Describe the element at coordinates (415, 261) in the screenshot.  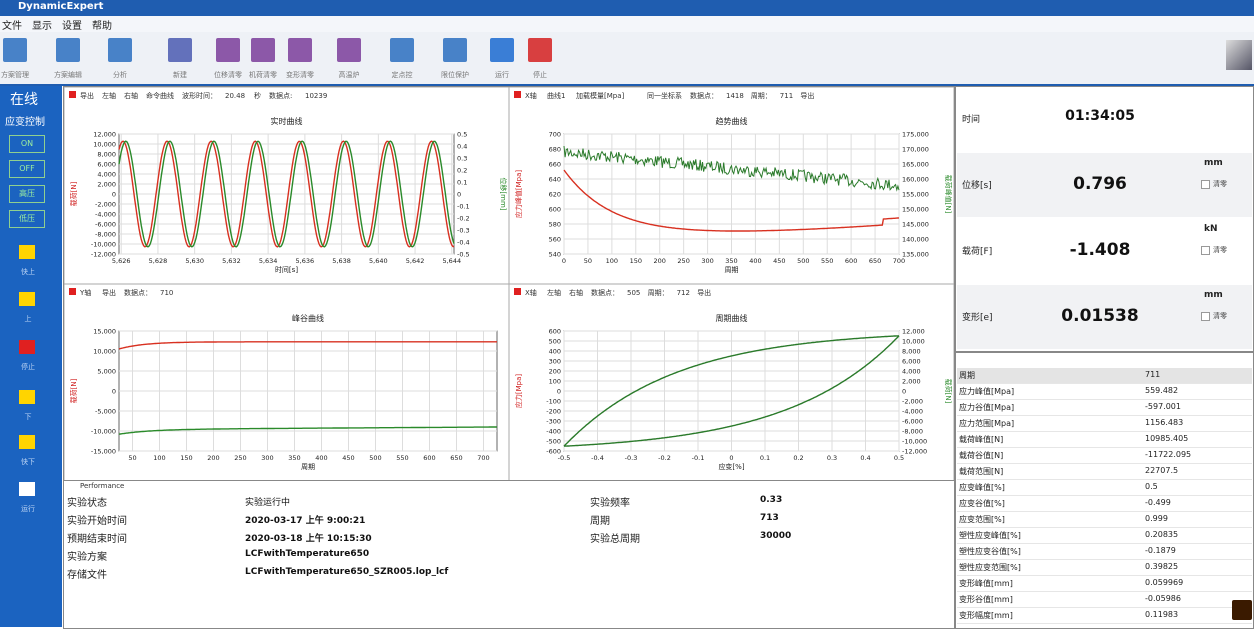
I see `x-tick-label: 5,642` at that location.